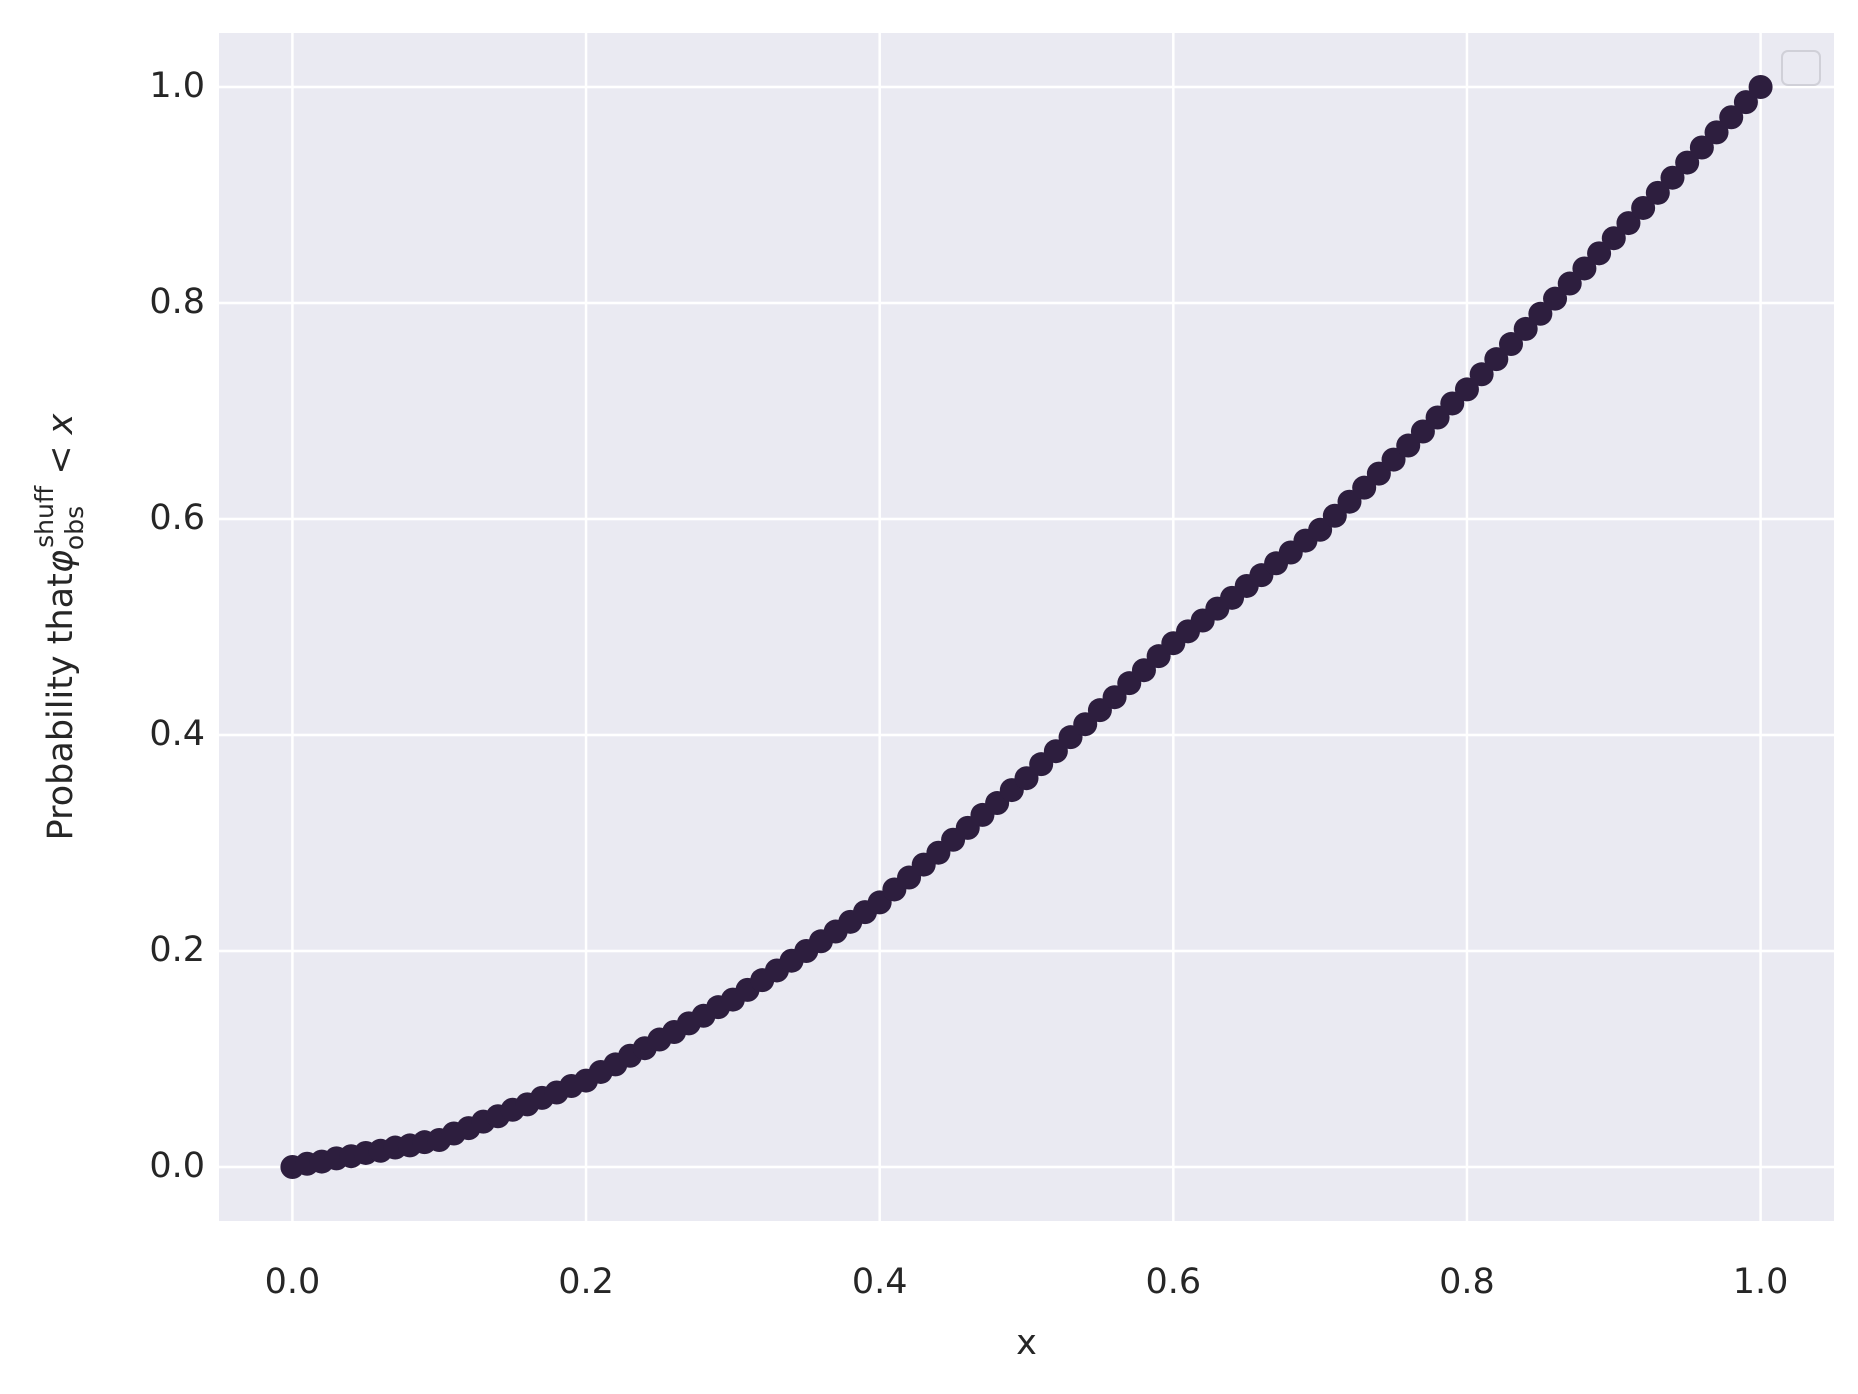 The image size is (1858, 1394). I want to click on x-tick-label: 0.0, so click(293, 1282).